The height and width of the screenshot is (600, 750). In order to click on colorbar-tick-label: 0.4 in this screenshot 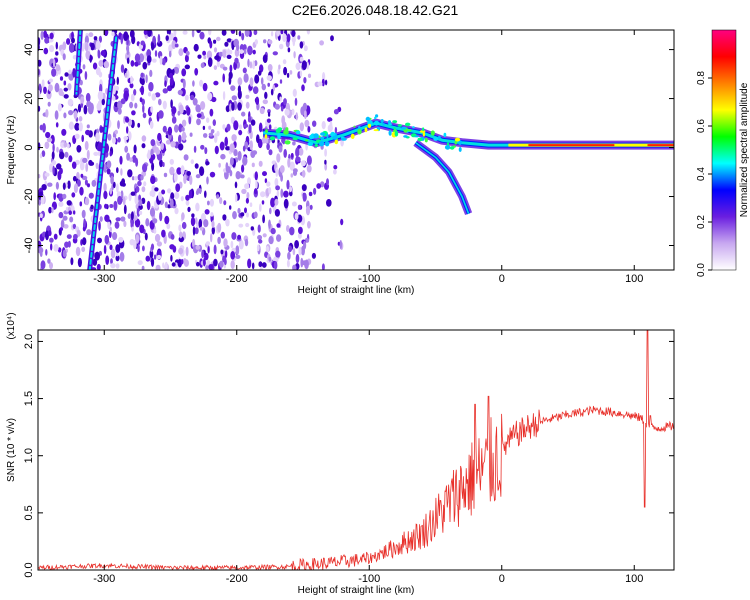, I will do `click(701, 174)`.